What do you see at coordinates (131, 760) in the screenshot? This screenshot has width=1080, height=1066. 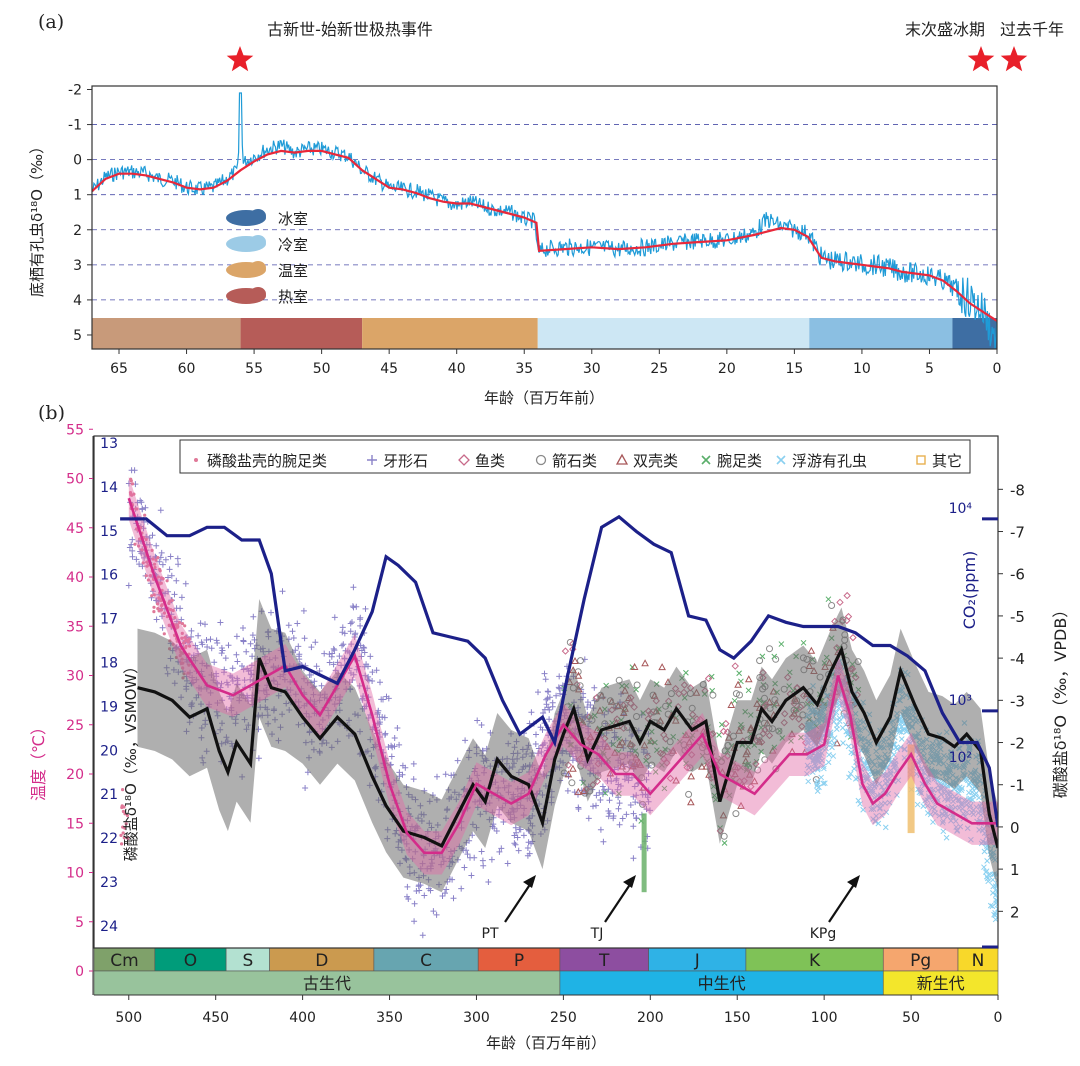 I see `vsmow-axis-label: 磷酸盐δ¹⁸O（‰，VSMOW）` at bounding box center [131, 760].